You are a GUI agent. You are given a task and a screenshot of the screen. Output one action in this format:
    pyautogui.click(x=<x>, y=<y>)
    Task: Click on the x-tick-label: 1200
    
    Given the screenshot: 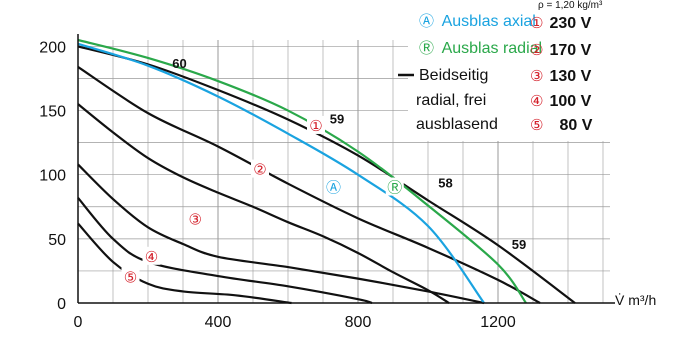 What is the action you would take?
    pyautogui.click(x=498, y=322)
    